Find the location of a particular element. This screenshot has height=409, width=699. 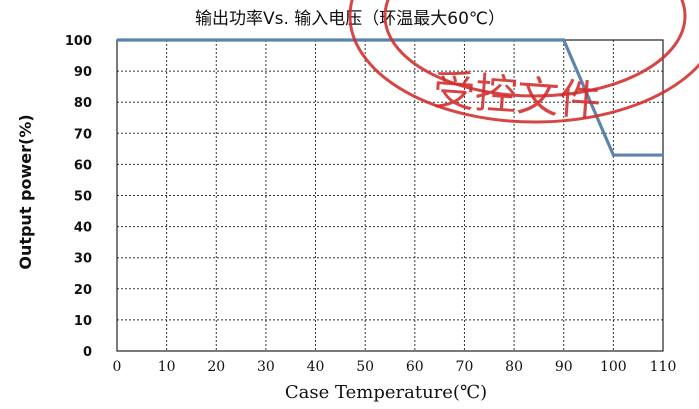

stamp-inner-ring is located at coordinates (535, 49).